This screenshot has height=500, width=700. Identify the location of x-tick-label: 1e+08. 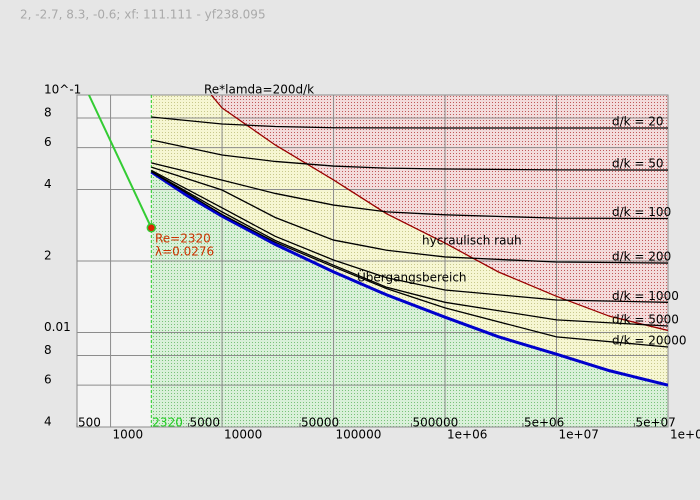
(685, 435).